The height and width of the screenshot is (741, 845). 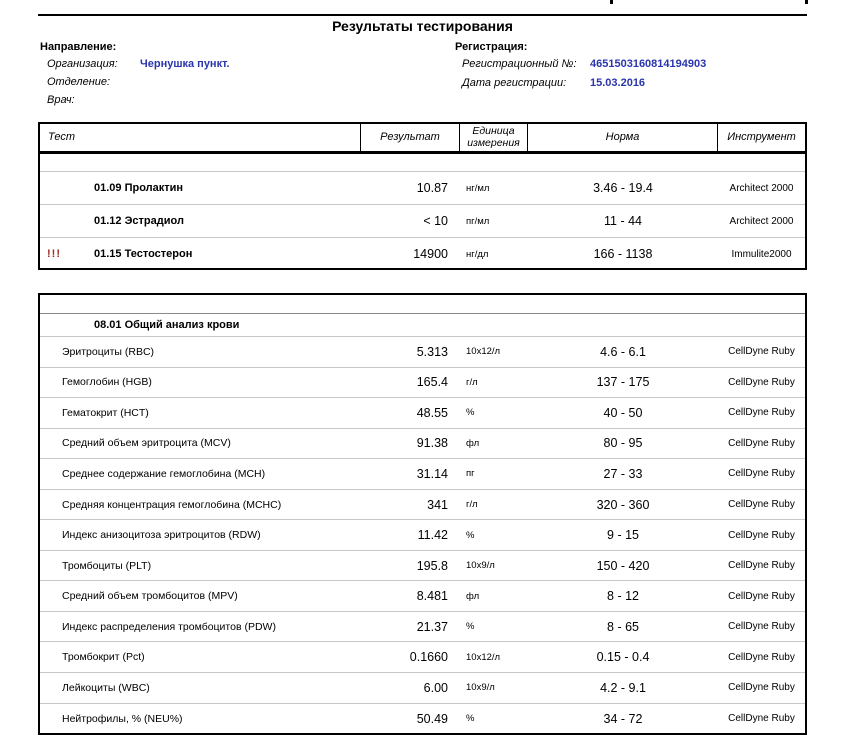 What do you see at coordinates (200, 188) in the screenshot?
I see `test-name-cell: 01.09 Пролактин` at bounding box center [200, 188].